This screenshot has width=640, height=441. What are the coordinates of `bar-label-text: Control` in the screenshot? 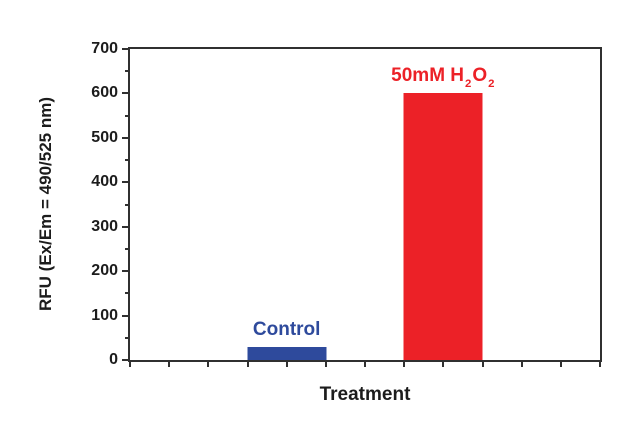 It's located at (286, 329).